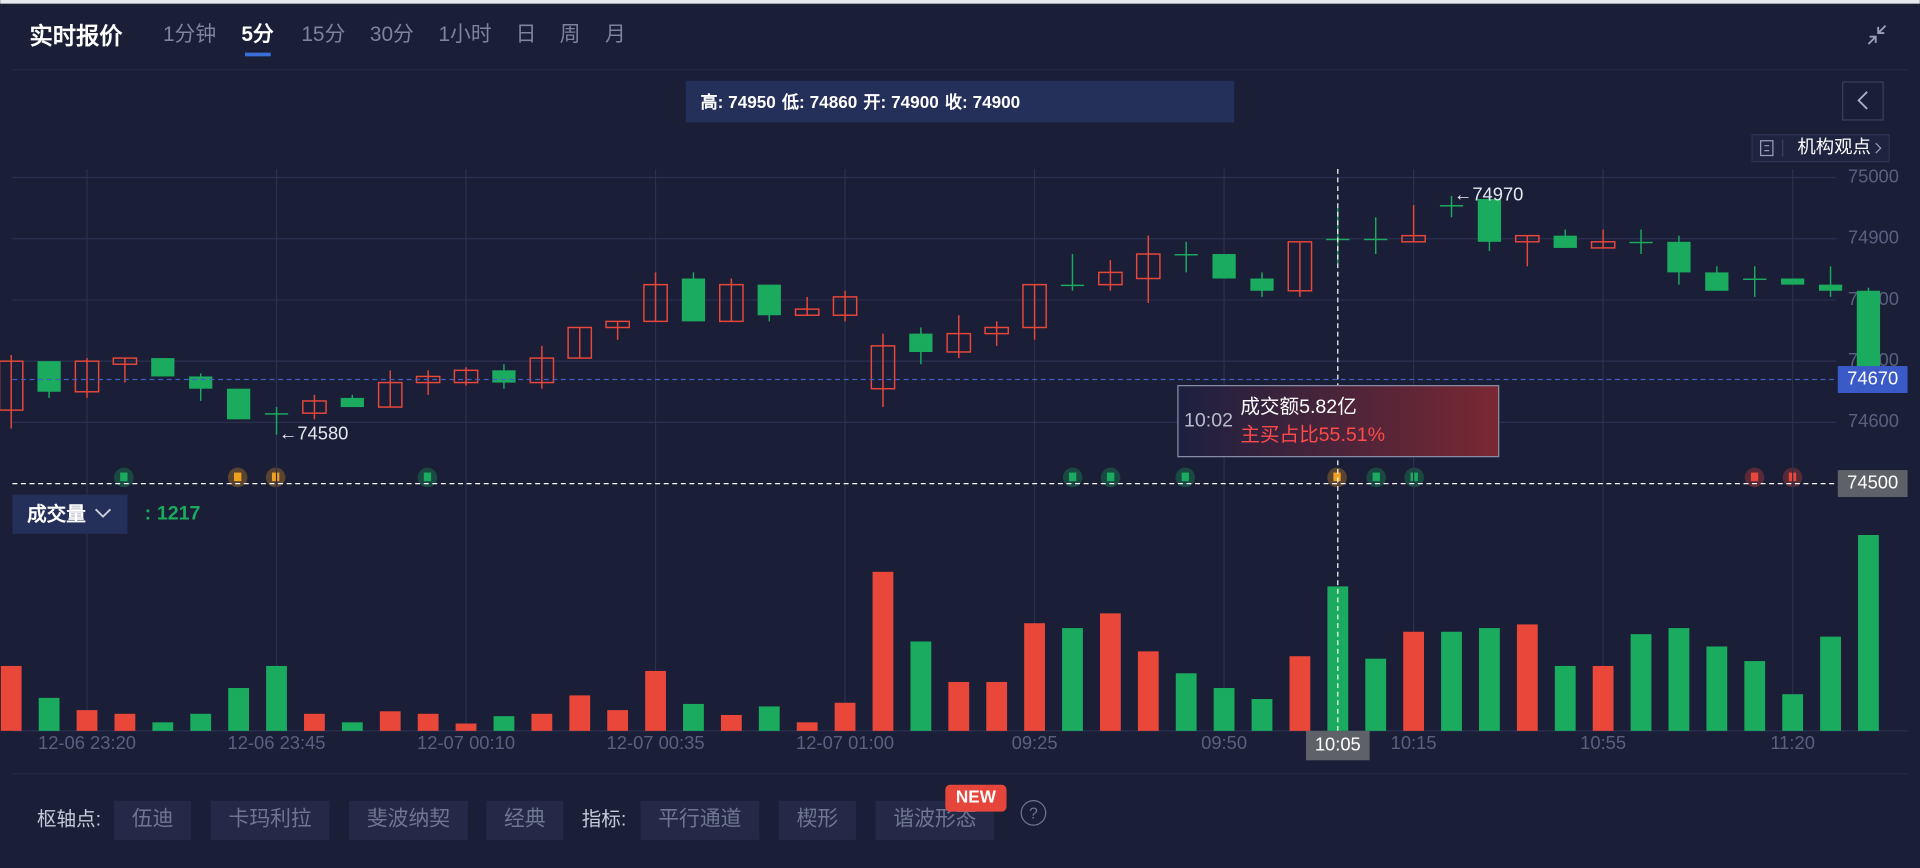  I want to click on x-tick-label: 09:25, so click(1035, 742).